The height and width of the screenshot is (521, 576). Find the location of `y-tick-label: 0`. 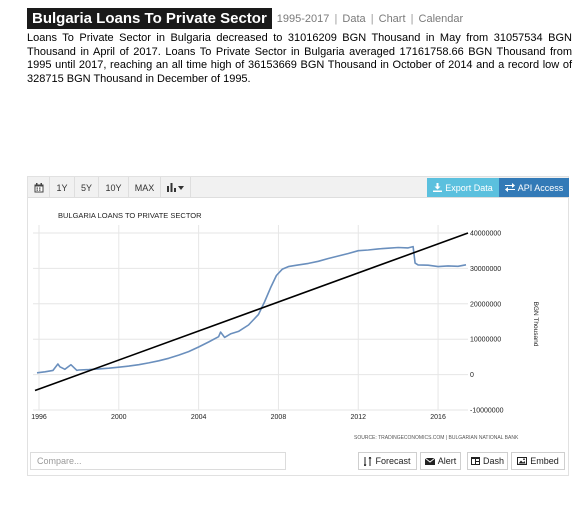

y-tick-label: 0 is located at coordinates (472, 375).